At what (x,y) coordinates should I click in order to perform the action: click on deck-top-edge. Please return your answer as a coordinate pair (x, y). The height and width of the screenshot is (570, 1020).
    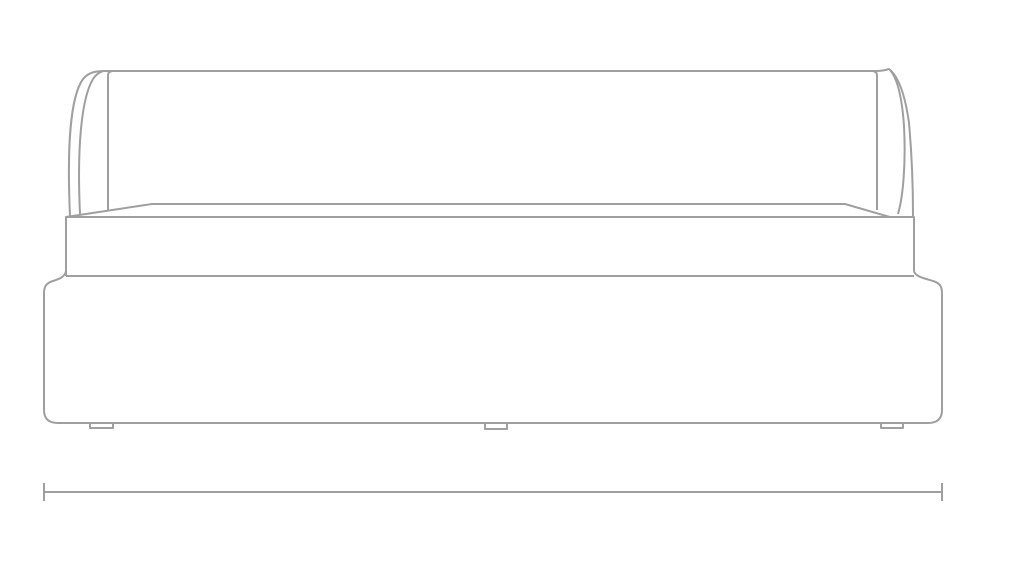
    Looking at the image, I should click on (478, 210).